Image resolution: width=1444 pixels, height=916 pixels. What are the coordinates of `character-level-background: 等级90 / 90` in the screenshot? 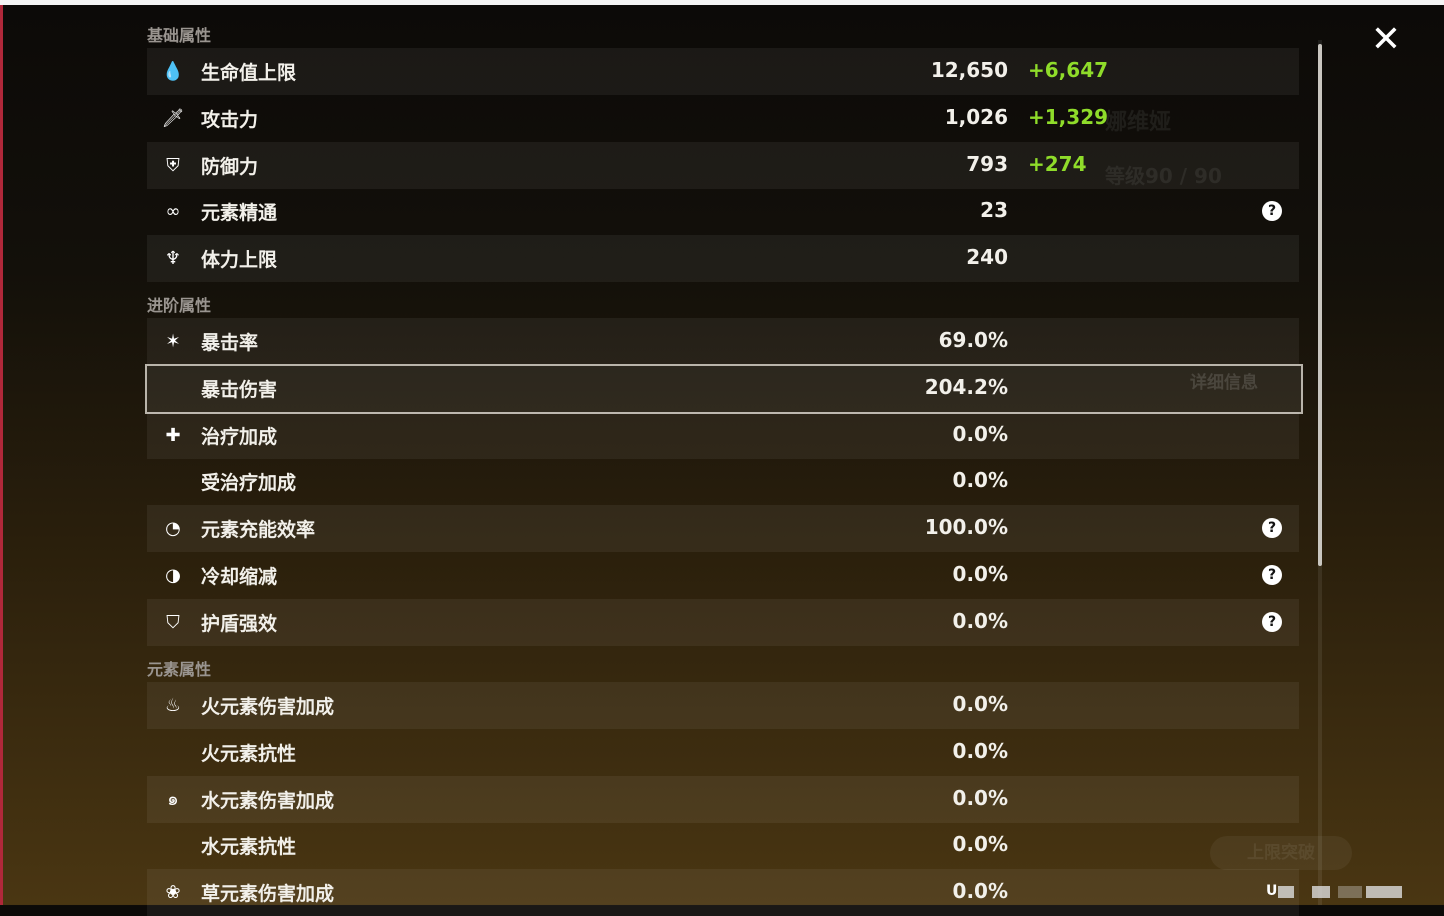 It's located at (1163, 176).